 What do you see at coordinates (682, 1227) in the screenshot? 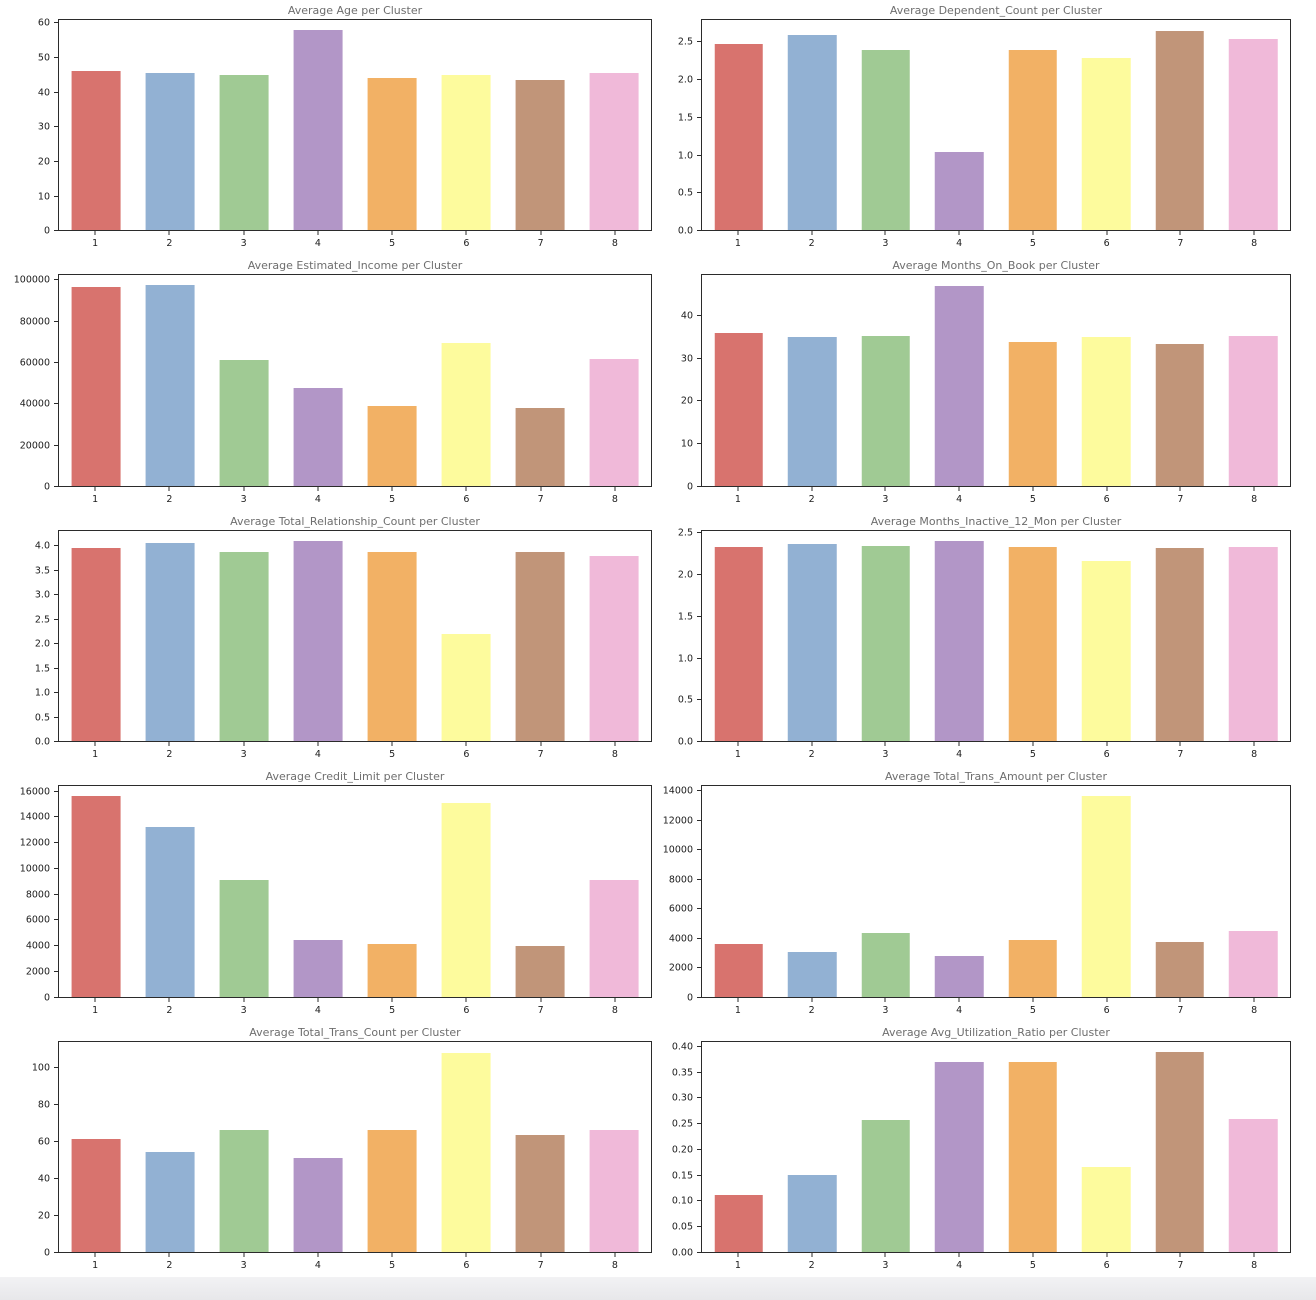
I see `y-tick-label: 0.05` at bounding box center [682, 1227].